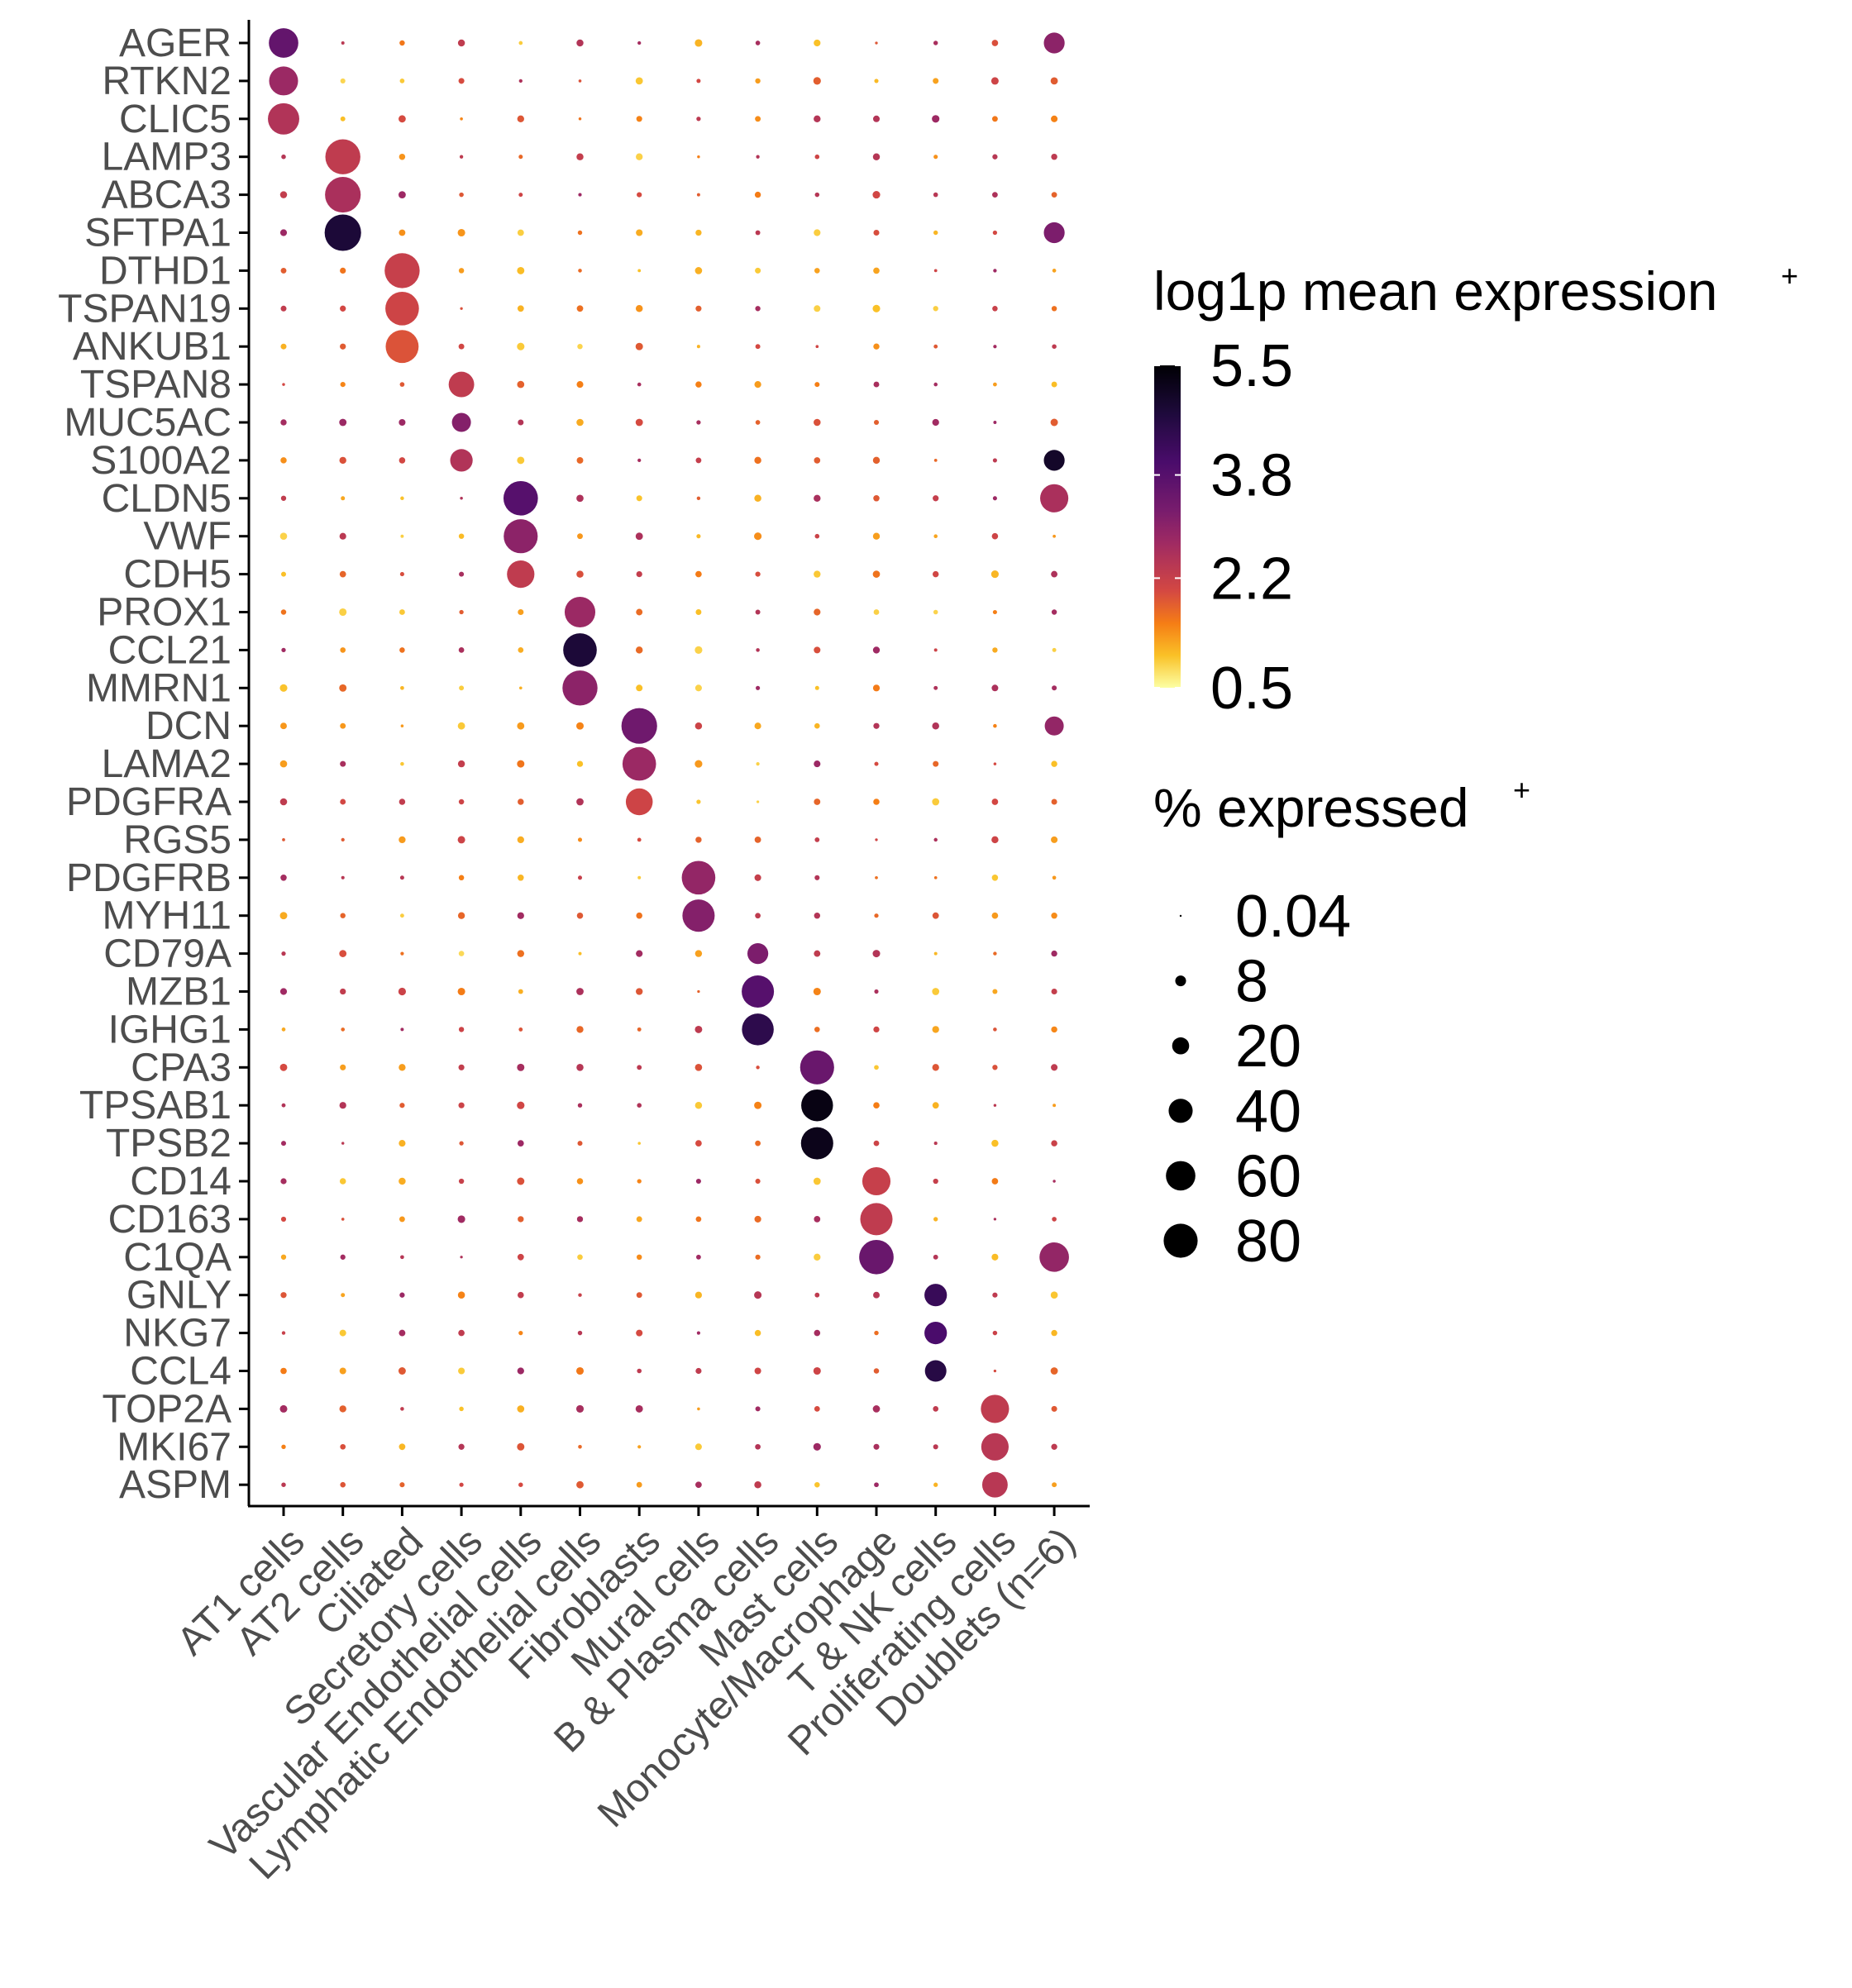  What do you see at coordinates (164, 613) in the screenshot?
I see `y-tick-label: PROX1` at bounding box center [164, 613].